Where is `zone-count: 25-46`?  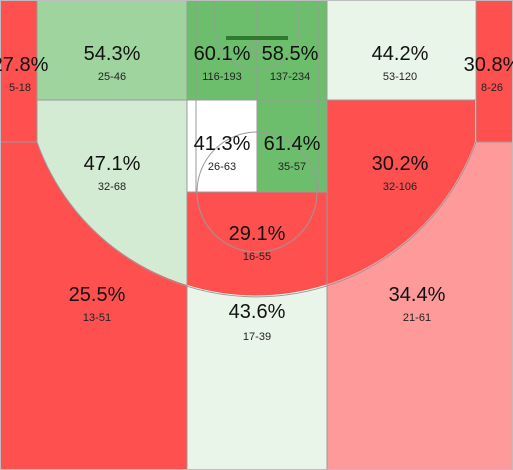 zone-count: 25-46 is located at coordinates (112, 77).